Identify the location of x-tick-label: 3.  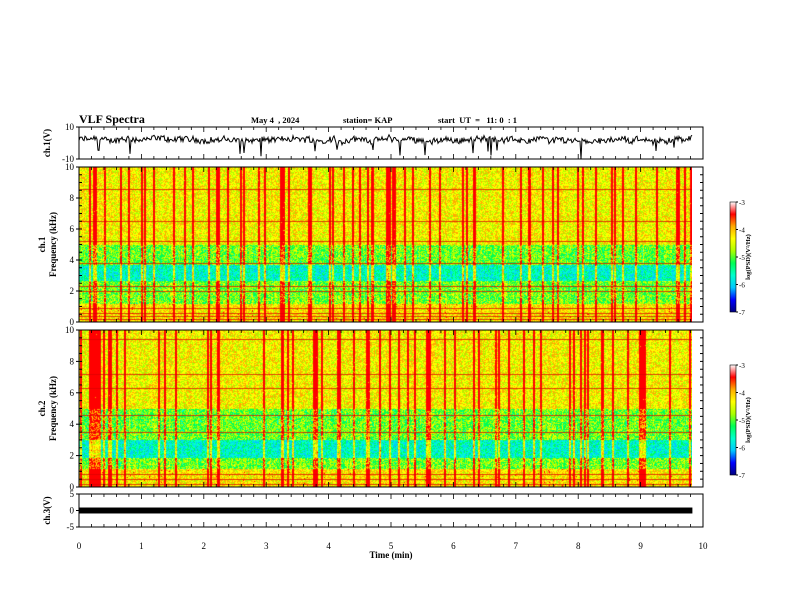
(266, 546).